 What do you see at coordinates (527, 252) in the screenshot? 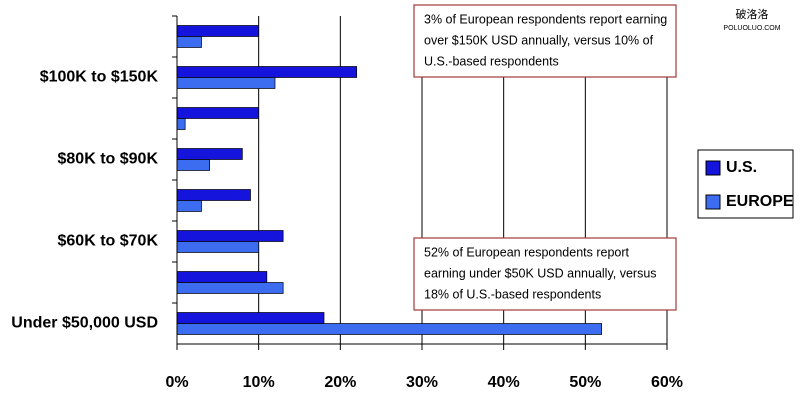
I see `annotation-text: 52% of European respondents report` at bounding box center [527, 252].